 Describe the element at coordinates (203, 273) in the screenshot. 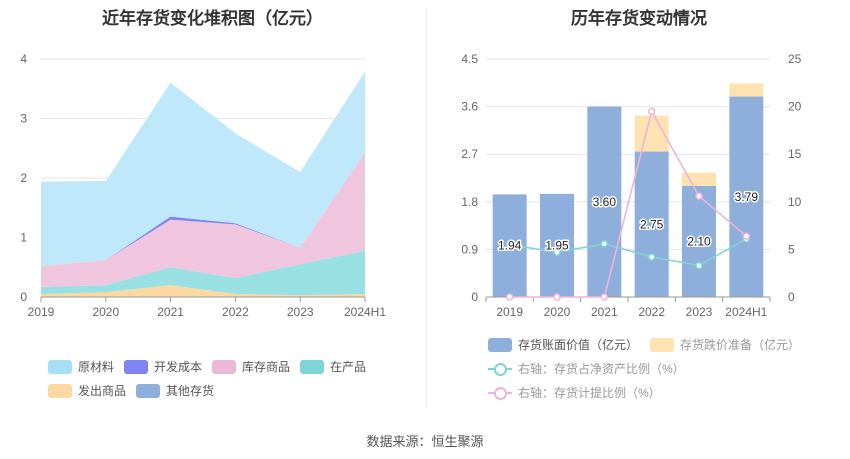

I see `area-series-在产品` at that location.